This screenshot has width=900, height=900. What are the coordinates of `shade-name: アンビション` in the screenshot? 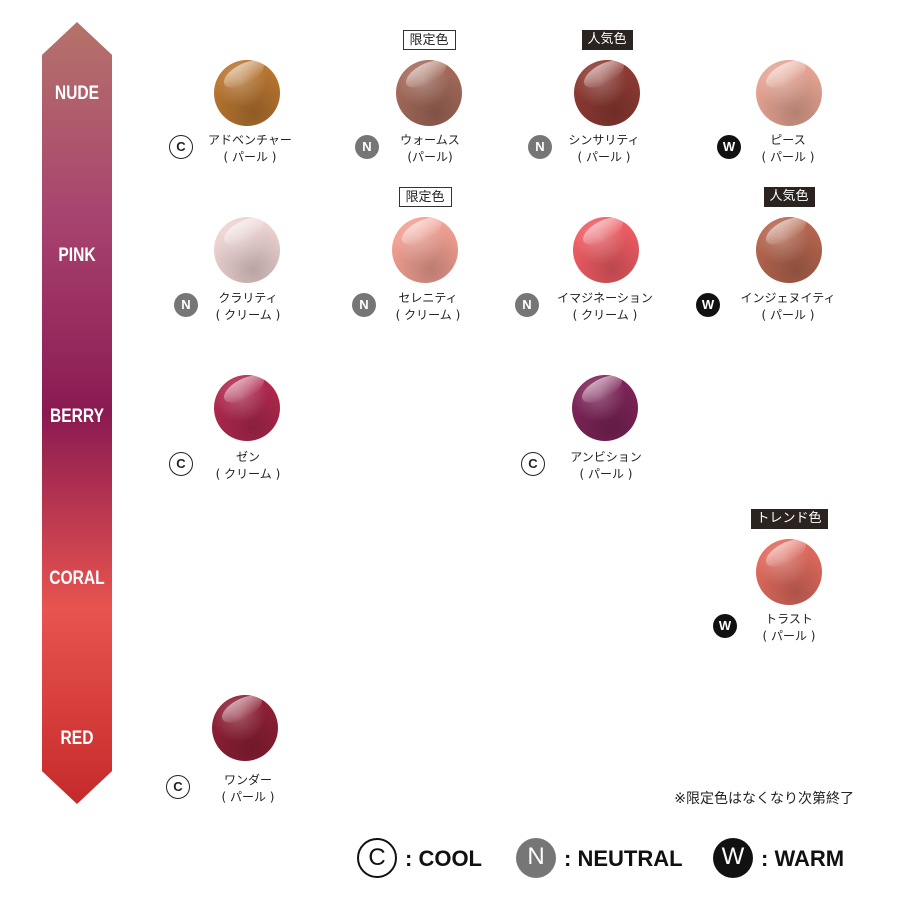 It's located at (606, 457).